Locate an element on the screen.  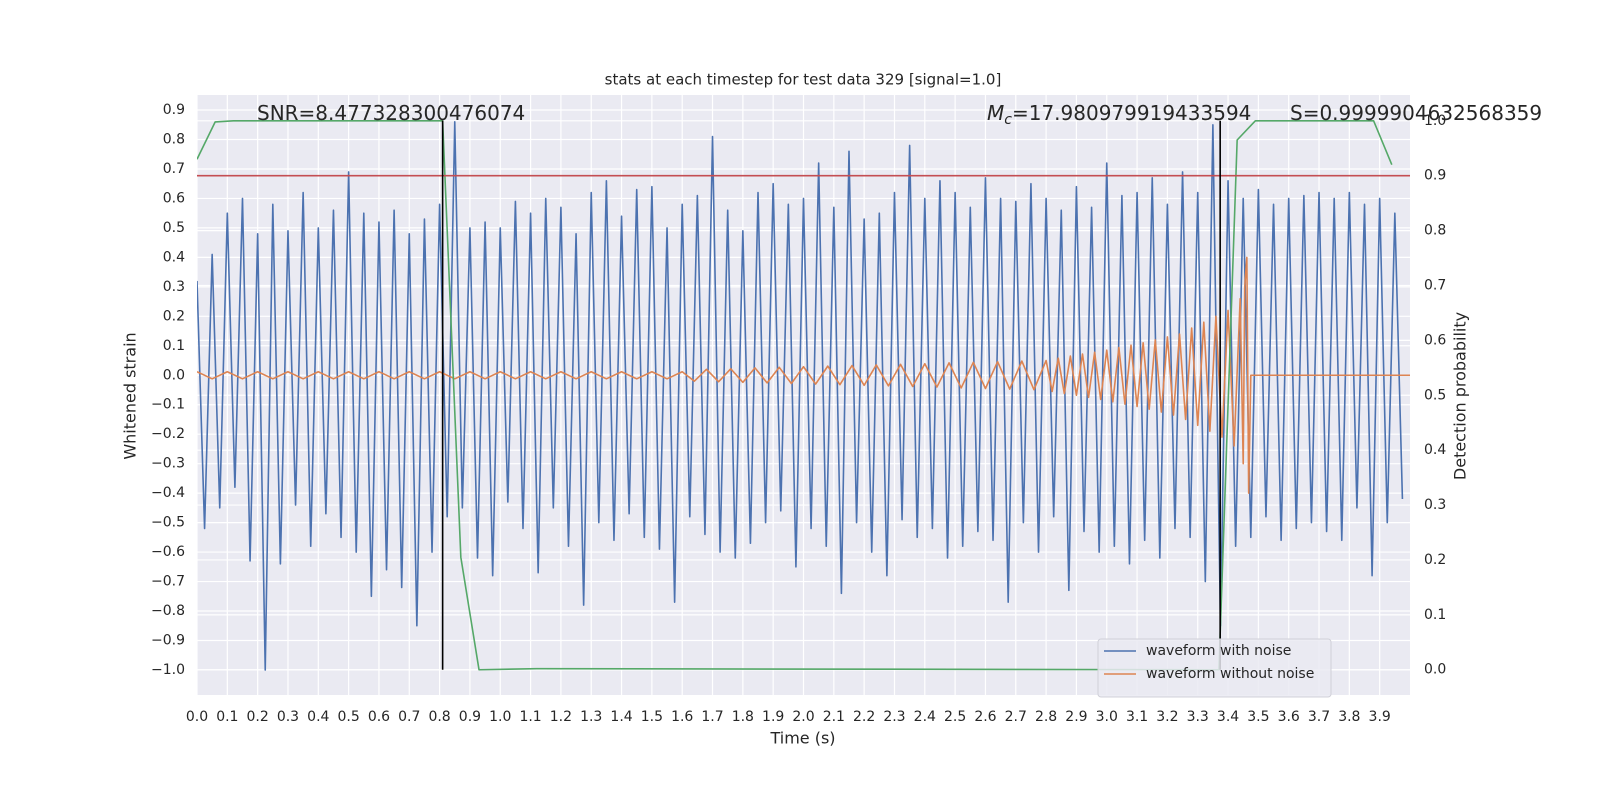
x-tick-label: 3.9 is located at coordinates (1380, 717).